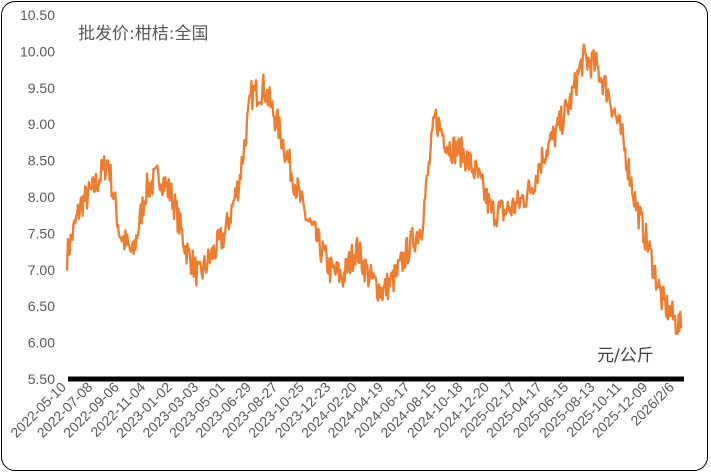  What do you see at coordinates (143, 34) in the screenshot?
I see `chart-title: 批发价:柑桔:全国` at bounding box center [143, 34].